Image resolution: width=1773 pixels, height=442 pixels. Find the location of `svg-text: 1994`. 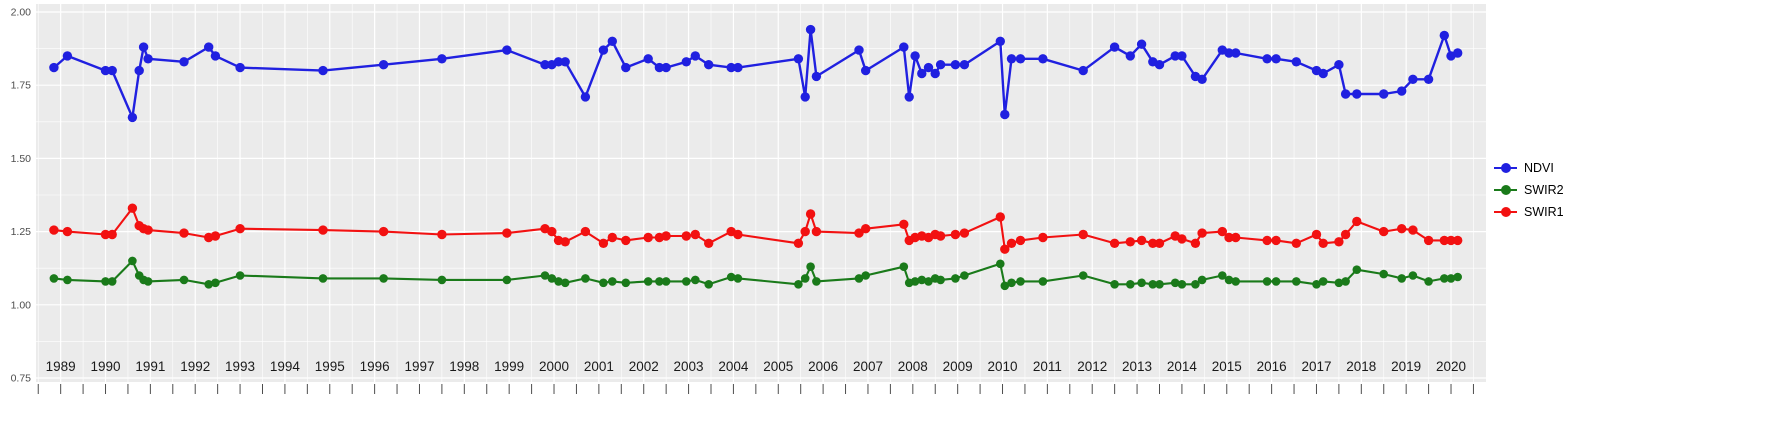

svg-text: 1994 is located at coordinates (285, 366).